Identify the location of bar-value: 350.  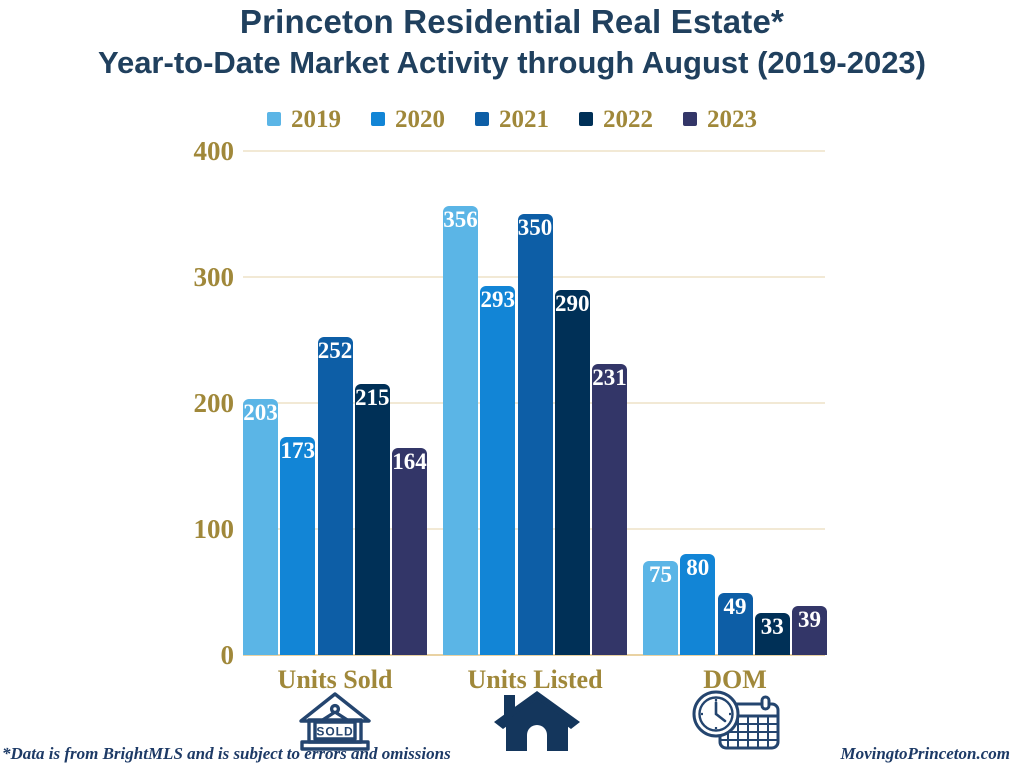
(535, 227).